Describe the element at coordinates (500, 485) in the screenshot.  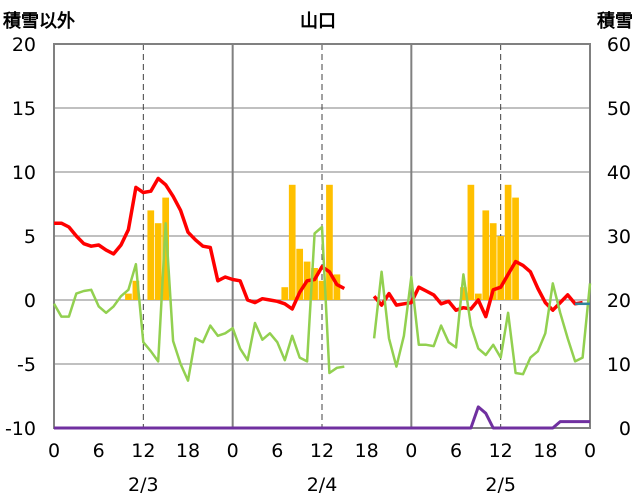
I see `date-label: 2/5` at that location.